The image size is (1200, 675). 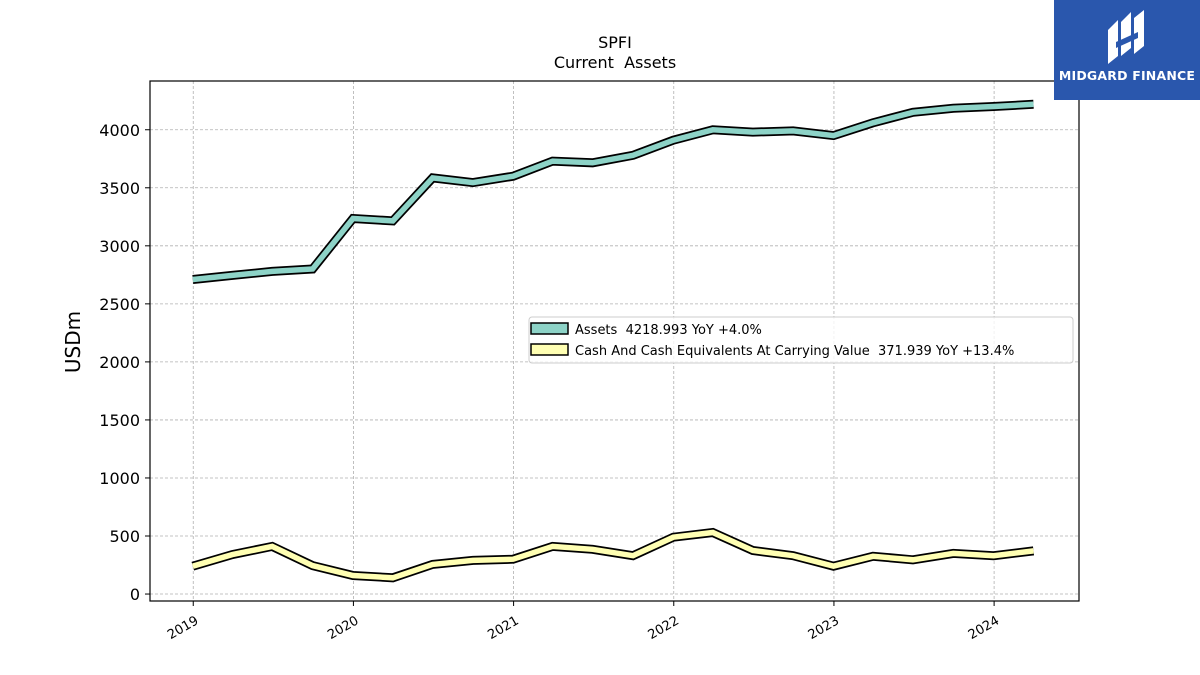 I want to click on y-tick-label: 500, so click(x=124, y=536).